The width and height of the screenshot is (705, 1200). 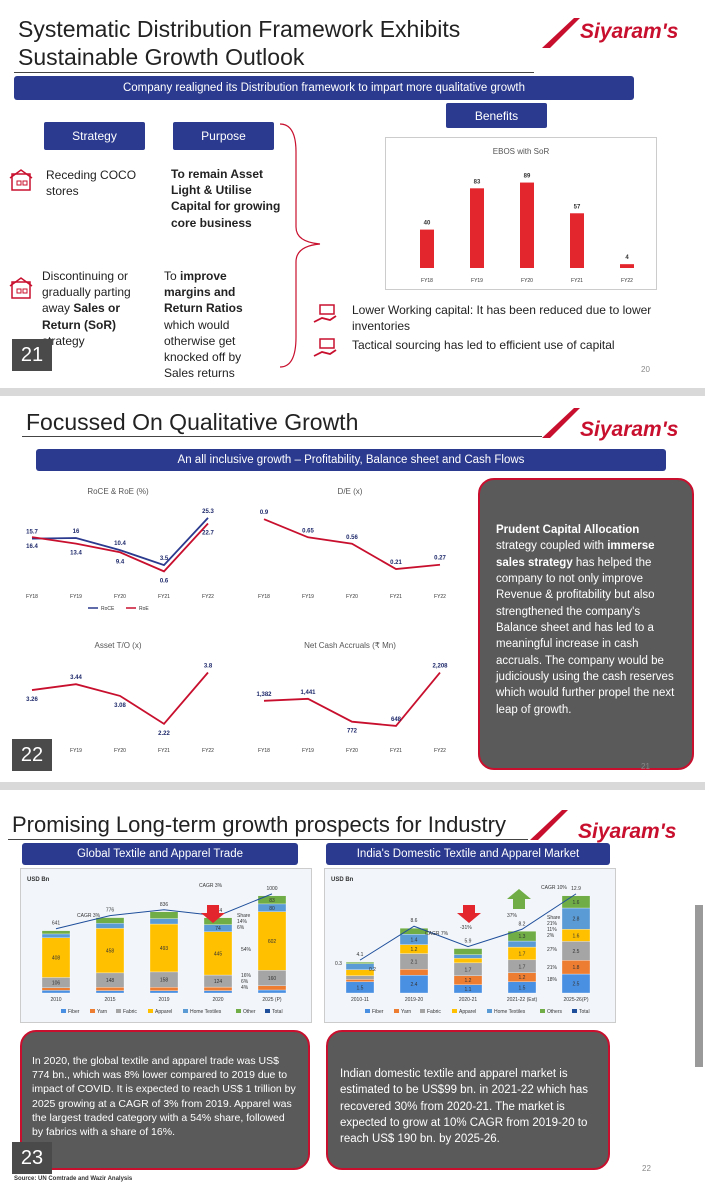 What do you see at coordinates (440, 667) in the screenshot?
I see `data-label: 2,208` at bounding box center [440, 667].